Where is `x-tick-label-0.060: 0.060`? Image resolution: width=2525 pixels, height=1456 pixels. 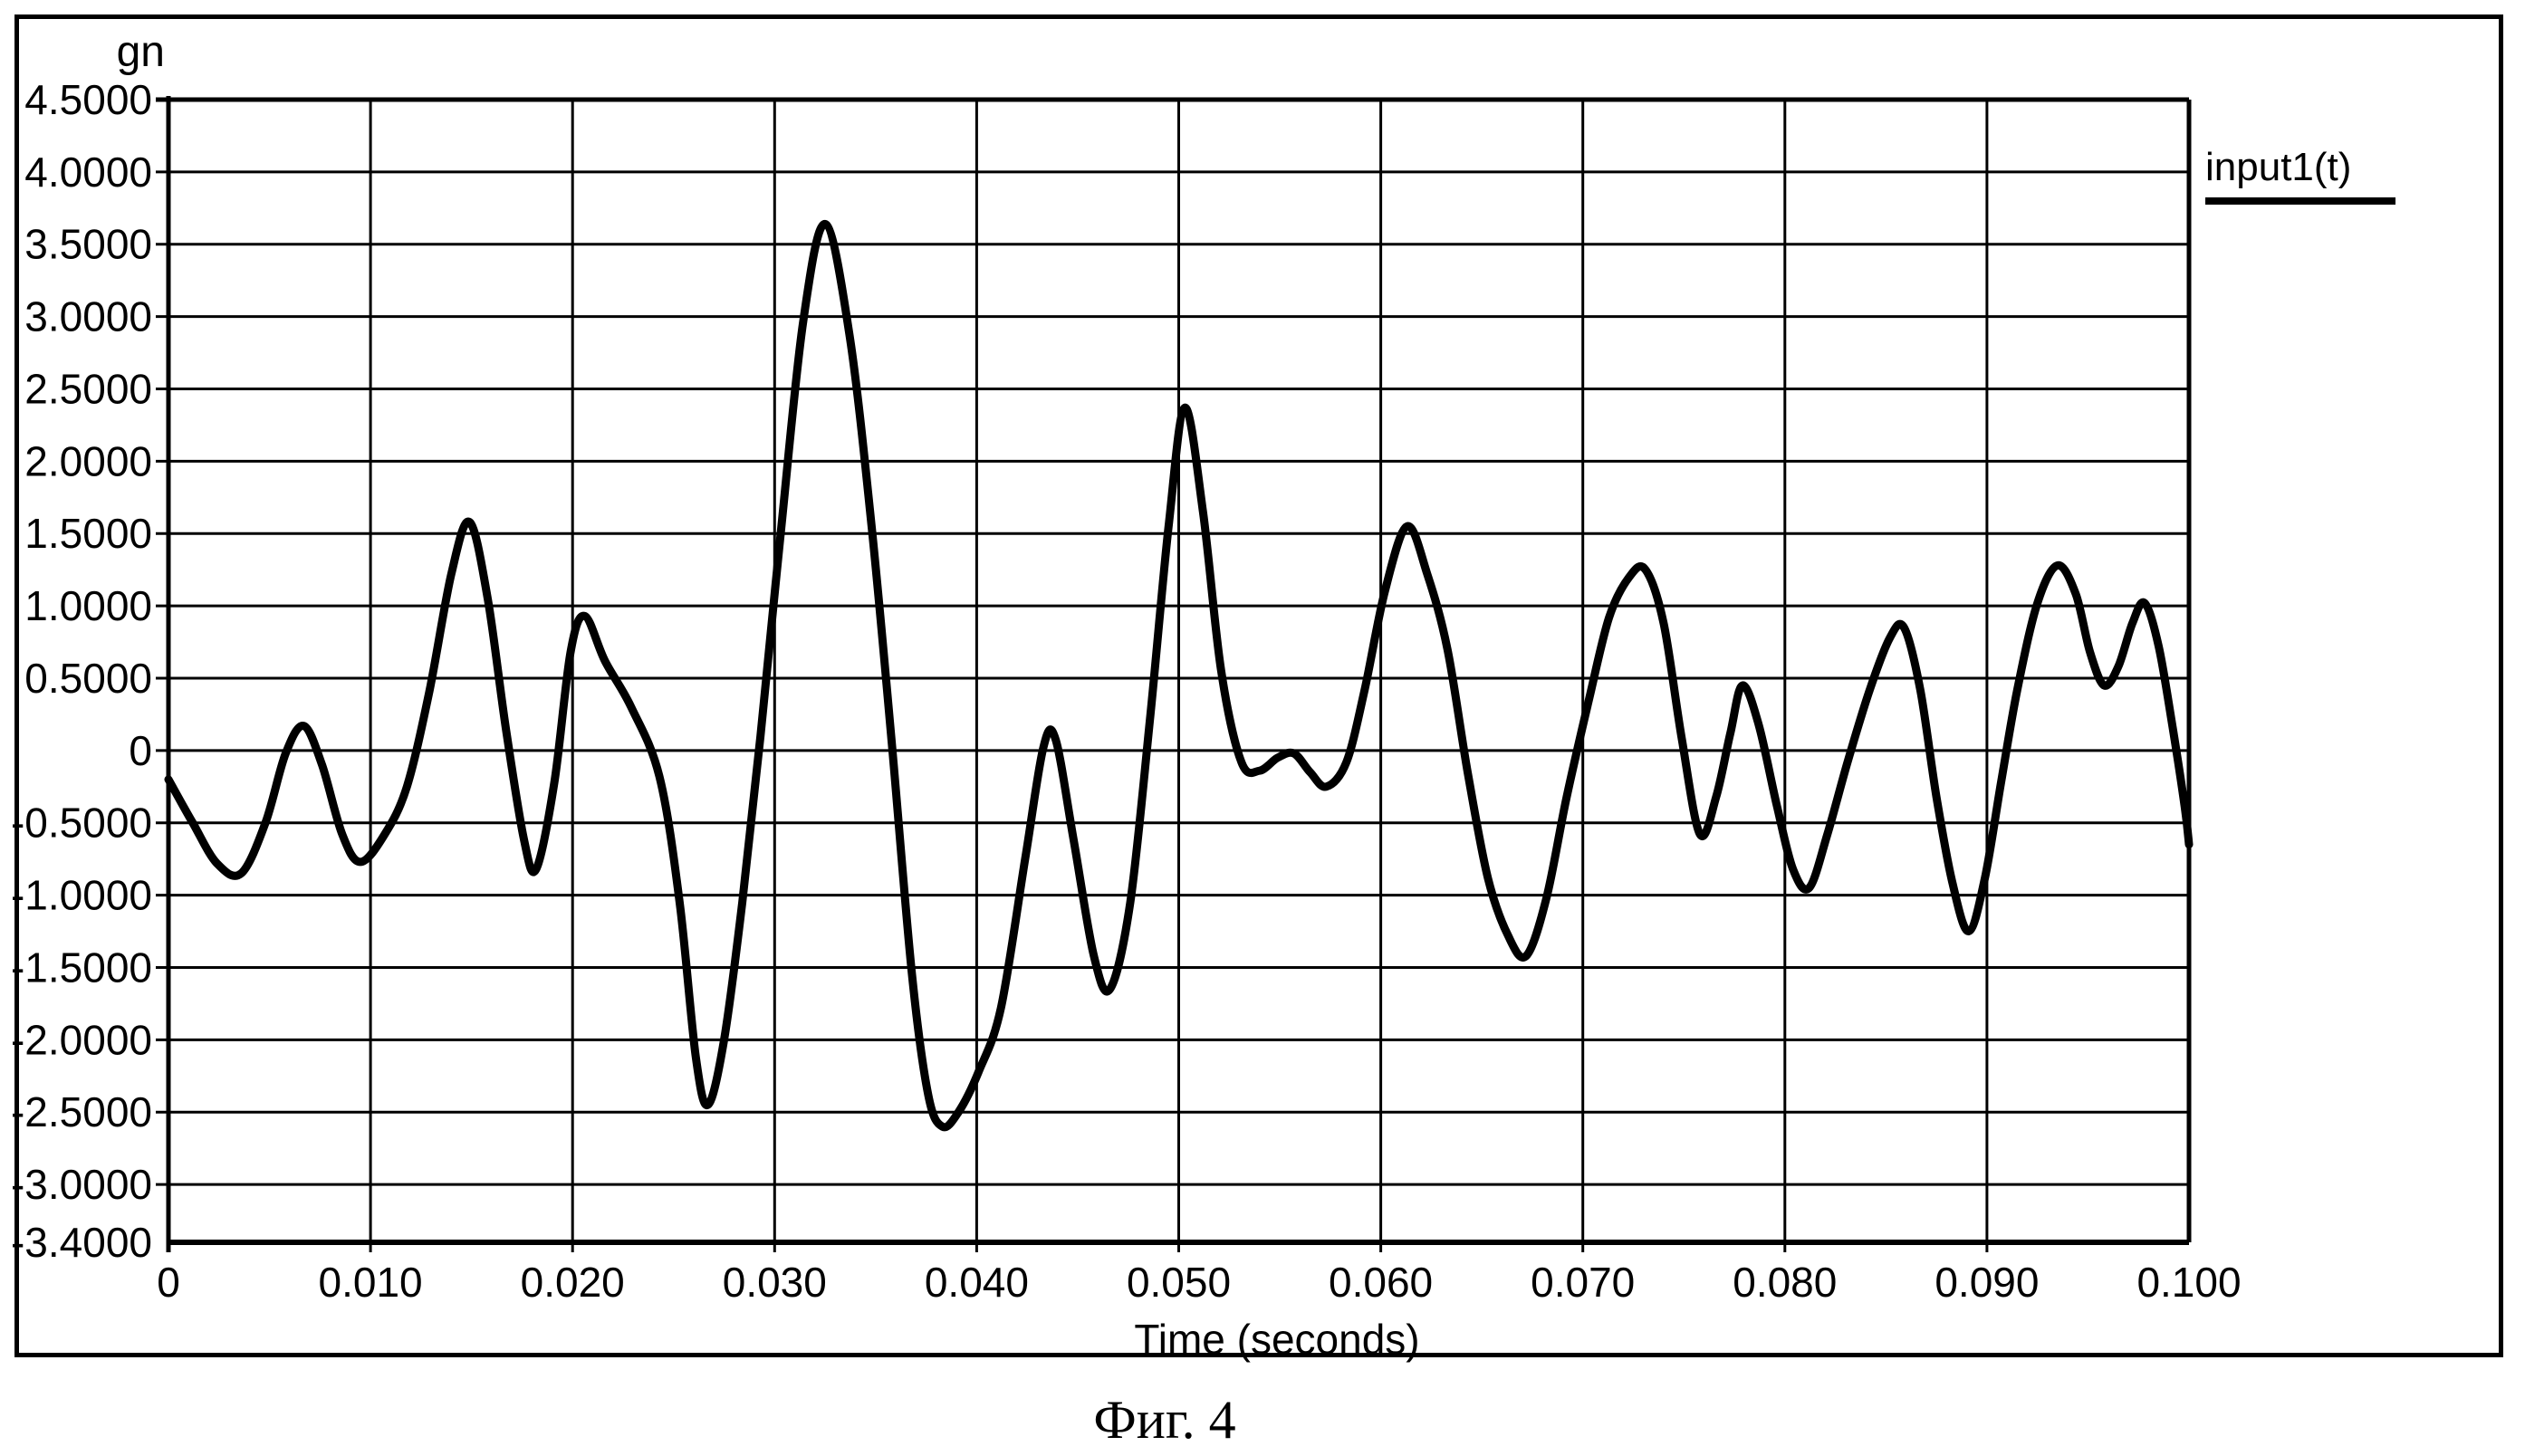
x-tick-label-0.060: 0.060 is located at coordinates (1381, 1282).